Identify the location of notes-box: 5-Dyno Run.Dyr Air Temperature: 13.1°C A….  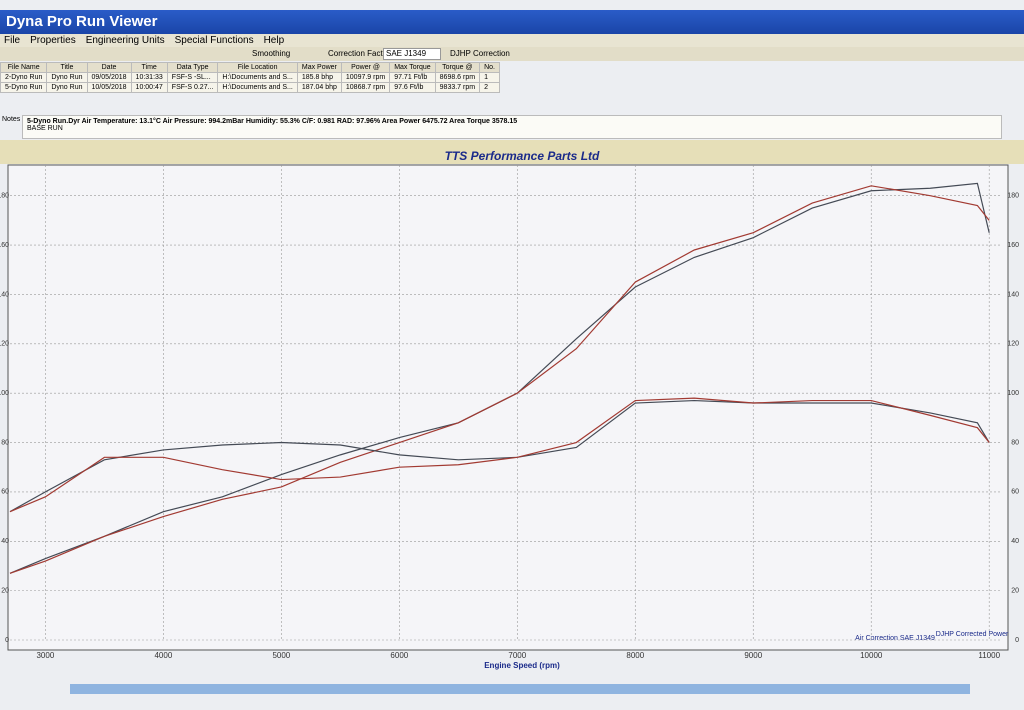
(512, 127).